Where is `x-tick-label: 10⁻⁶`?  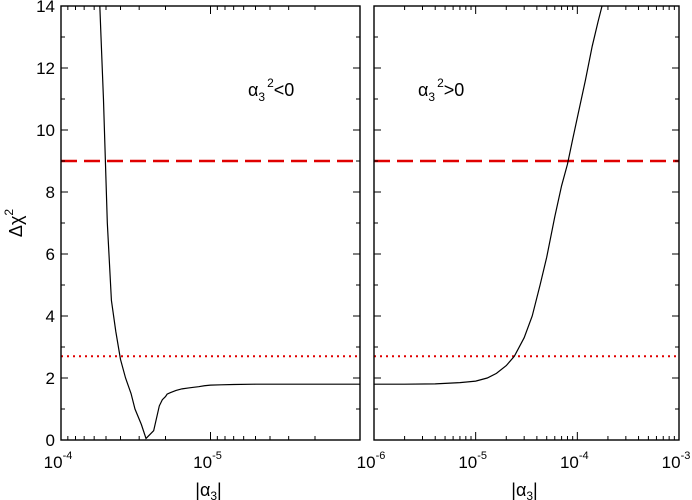 x-tick-label: 10⁻⁶ is located at coordinates (371, 461).